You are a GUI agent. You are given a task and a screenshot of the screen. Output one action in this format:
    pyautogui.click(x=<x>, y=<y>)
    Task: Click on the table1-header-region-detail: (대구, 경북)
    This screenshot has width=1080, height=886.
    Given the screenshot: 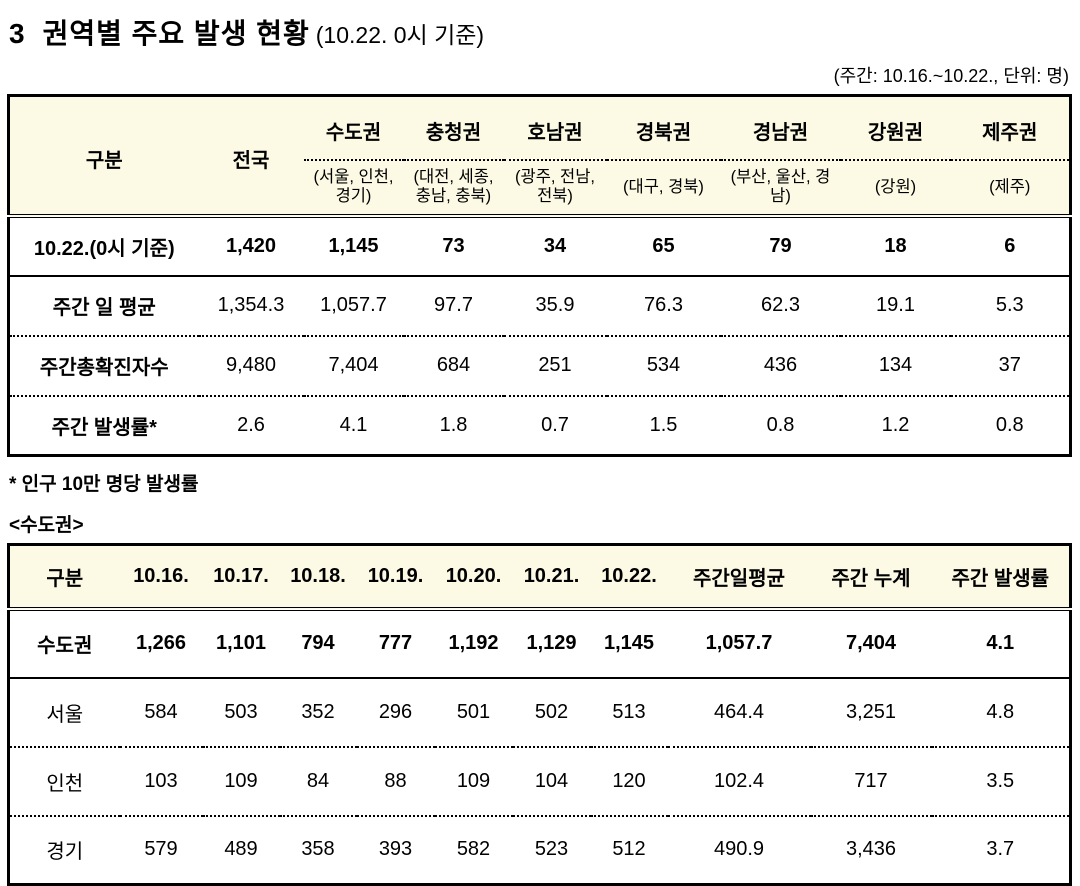 What is the action you would take?
    pyautogui.click(x=663, y=188)
    